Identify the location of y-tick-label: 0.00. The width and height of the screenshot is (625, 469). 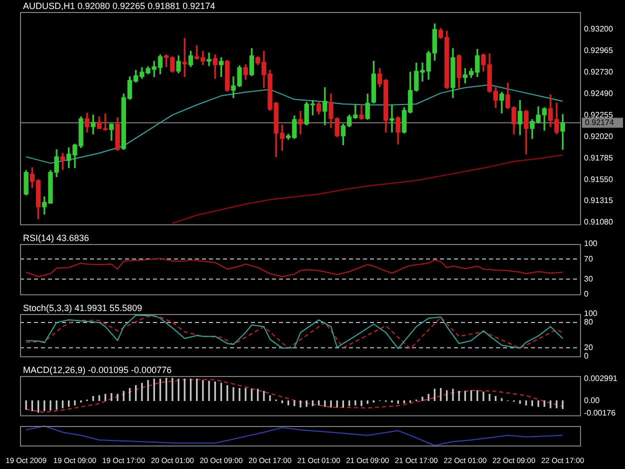
(592, 400).